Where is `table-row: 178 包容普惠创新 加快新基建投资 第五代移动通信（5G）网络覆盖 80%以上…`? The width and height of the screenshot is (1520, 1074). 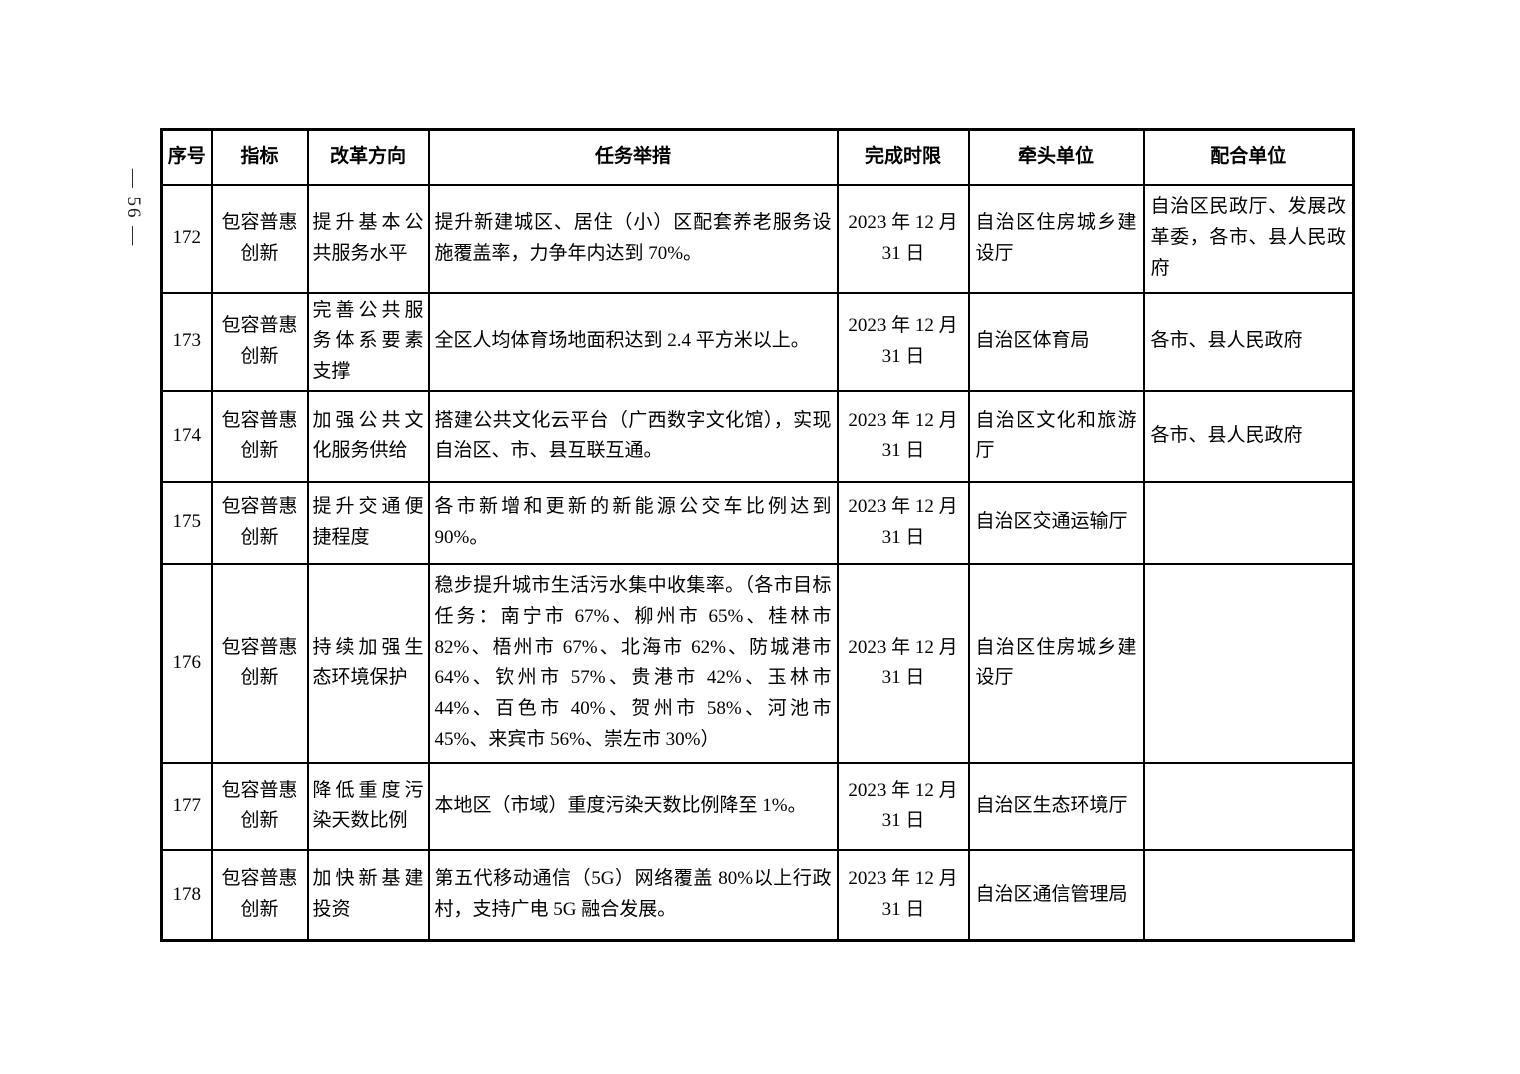 table-row: 178 包容普惠创新 加快新基建投资 第五代移动通信（5G）网络覆盖 80%以上… is located at coordinates (757, 895).